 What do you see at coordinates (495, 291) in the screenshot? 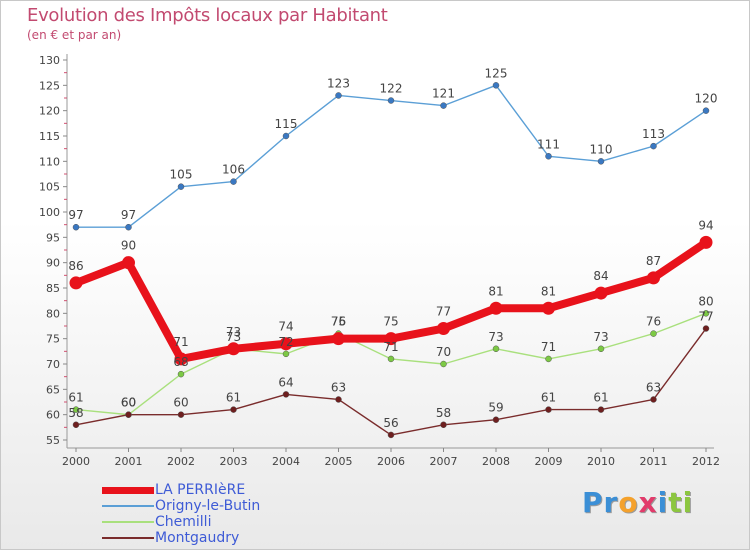
I see `data-label: 81` at bounding box center [495, 291].